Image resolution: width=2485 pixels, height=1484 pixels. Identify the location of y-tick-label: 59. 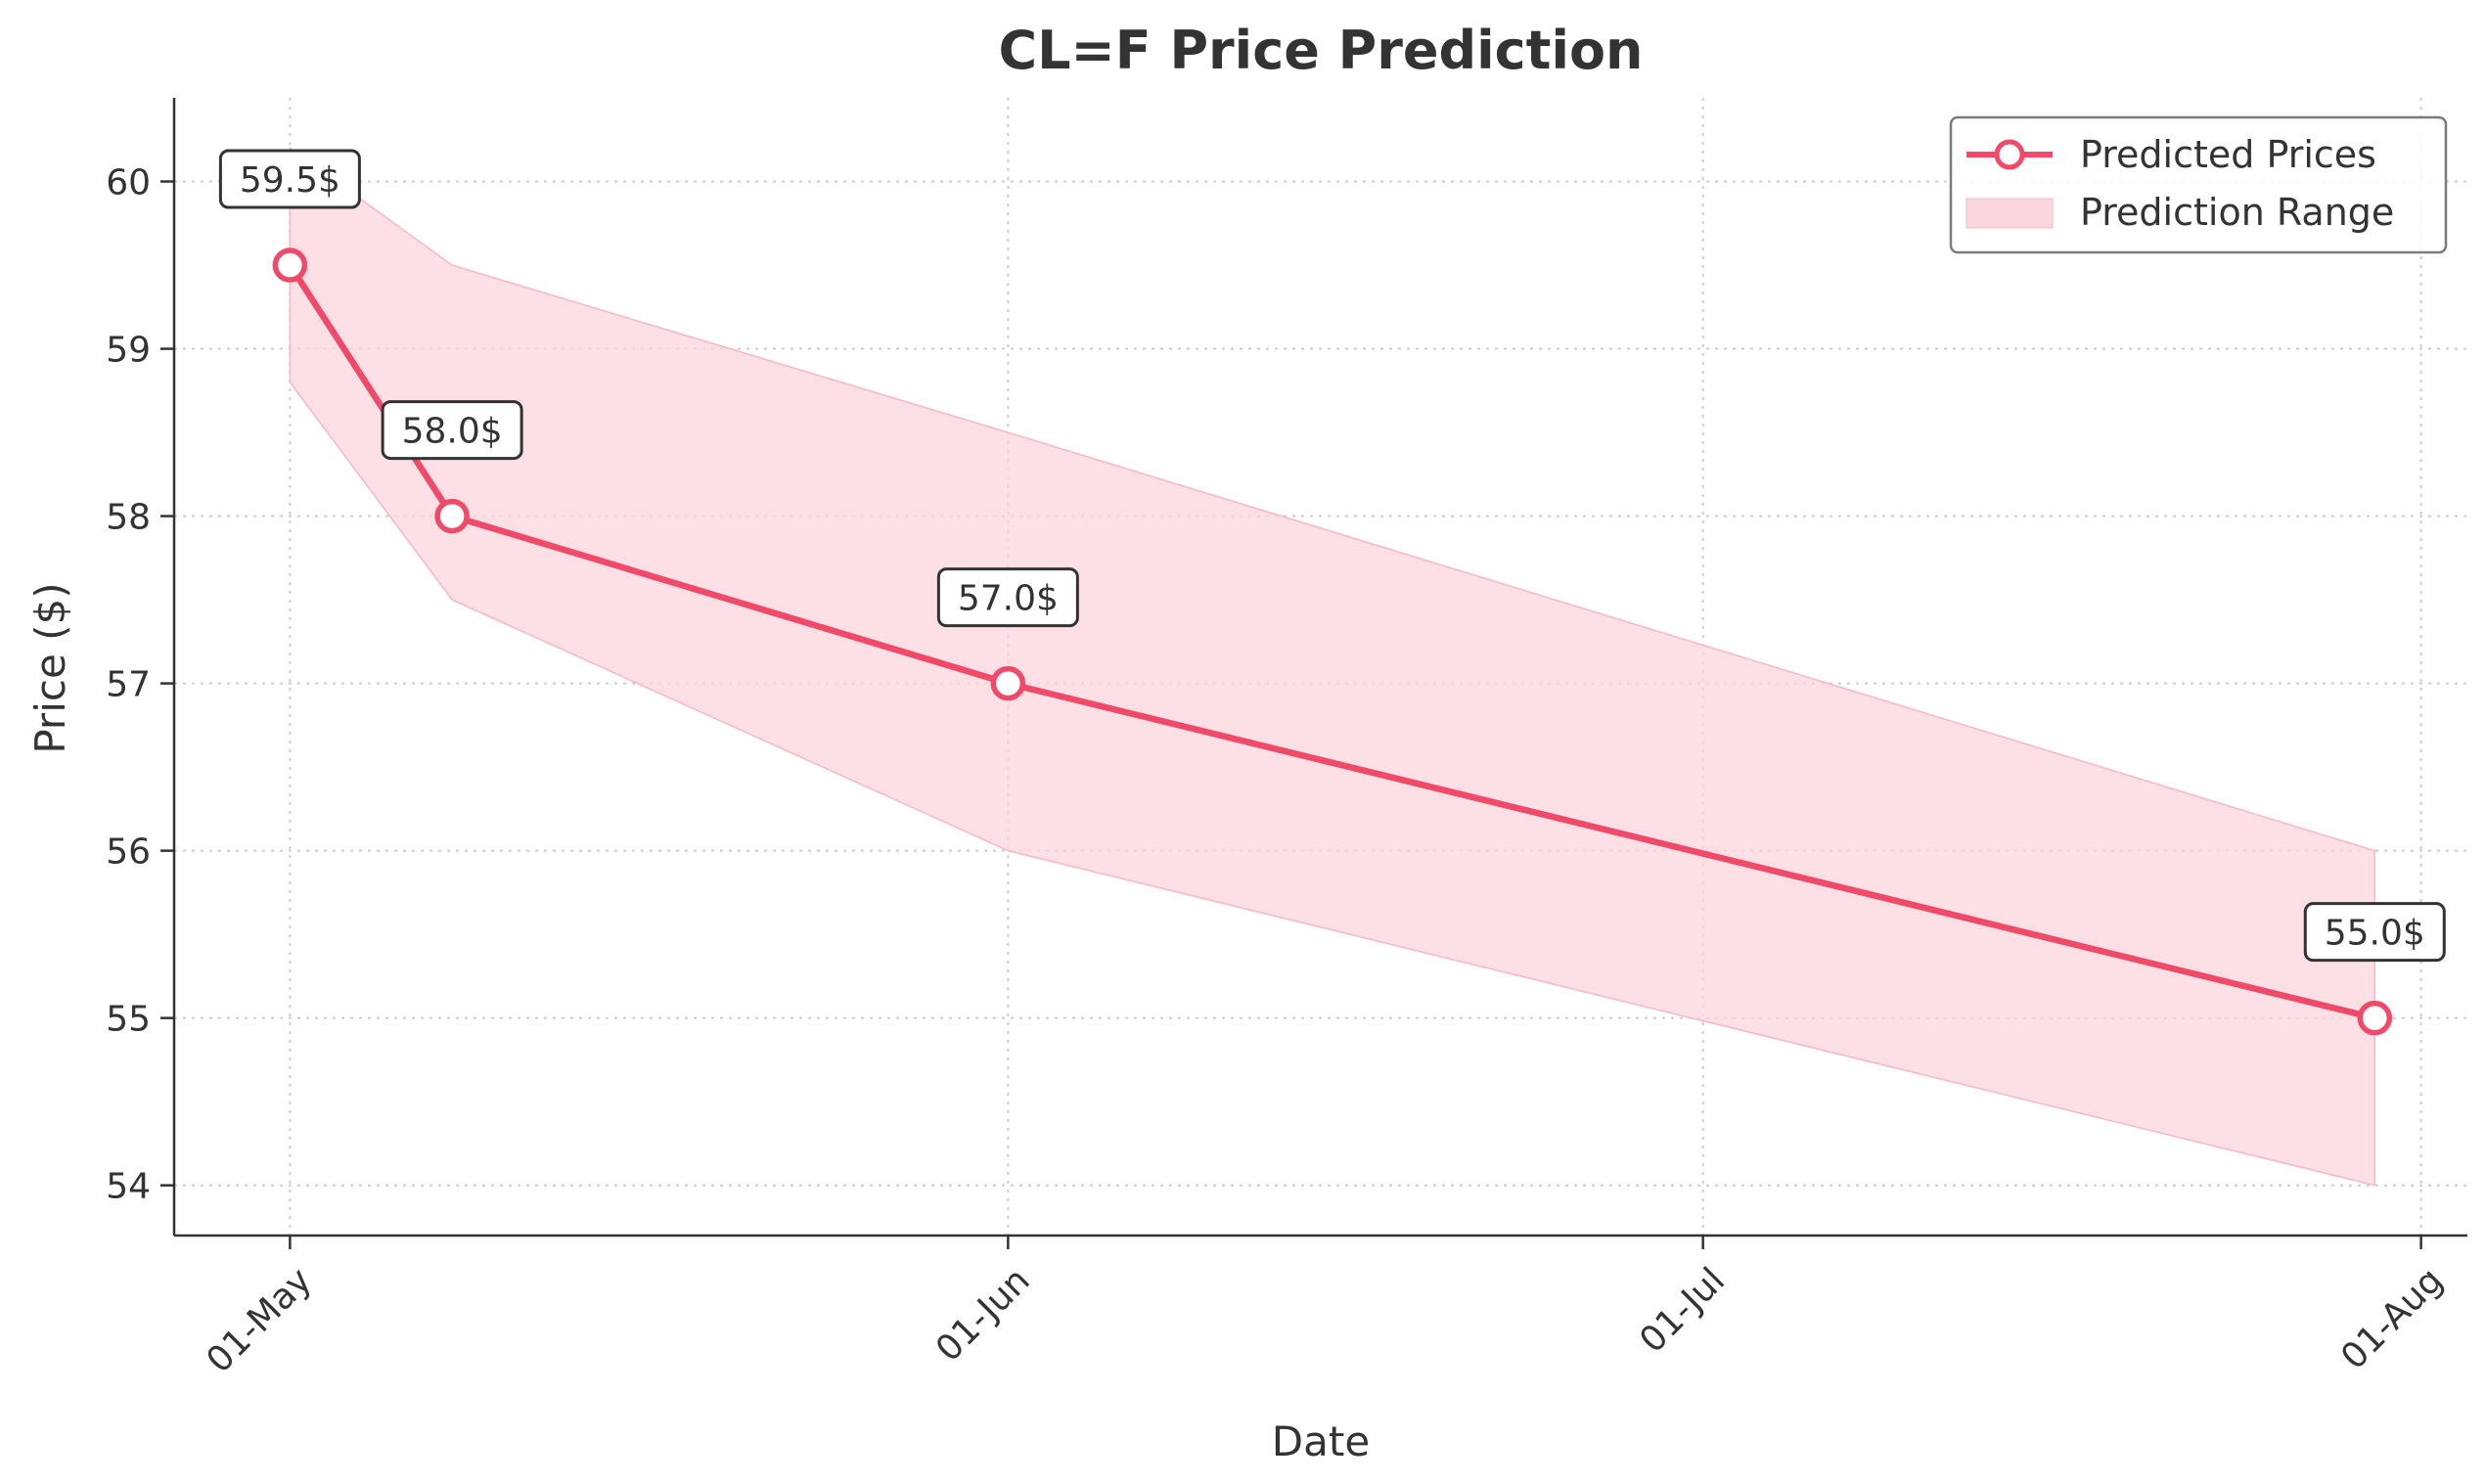
(128, 351).